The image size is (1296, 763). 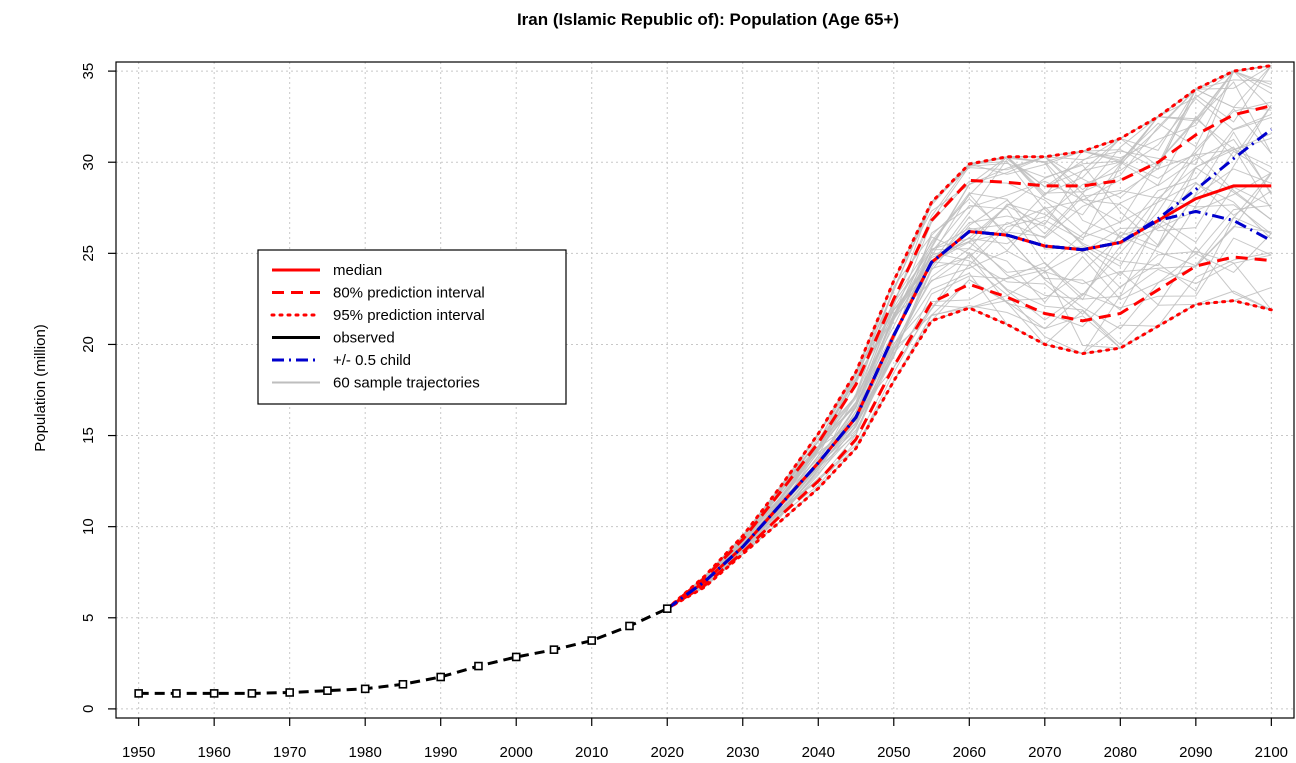 What do you see at coordinates (88, 618) in the screenshot?
I see `y-tick-label: 5` at bounding box center [88, 618].